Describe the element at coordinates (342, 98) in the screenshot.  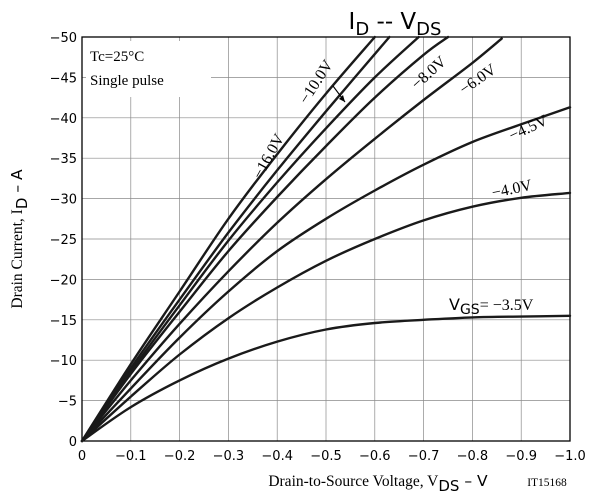
I see `series-label-10v-arrowhead` at that location.